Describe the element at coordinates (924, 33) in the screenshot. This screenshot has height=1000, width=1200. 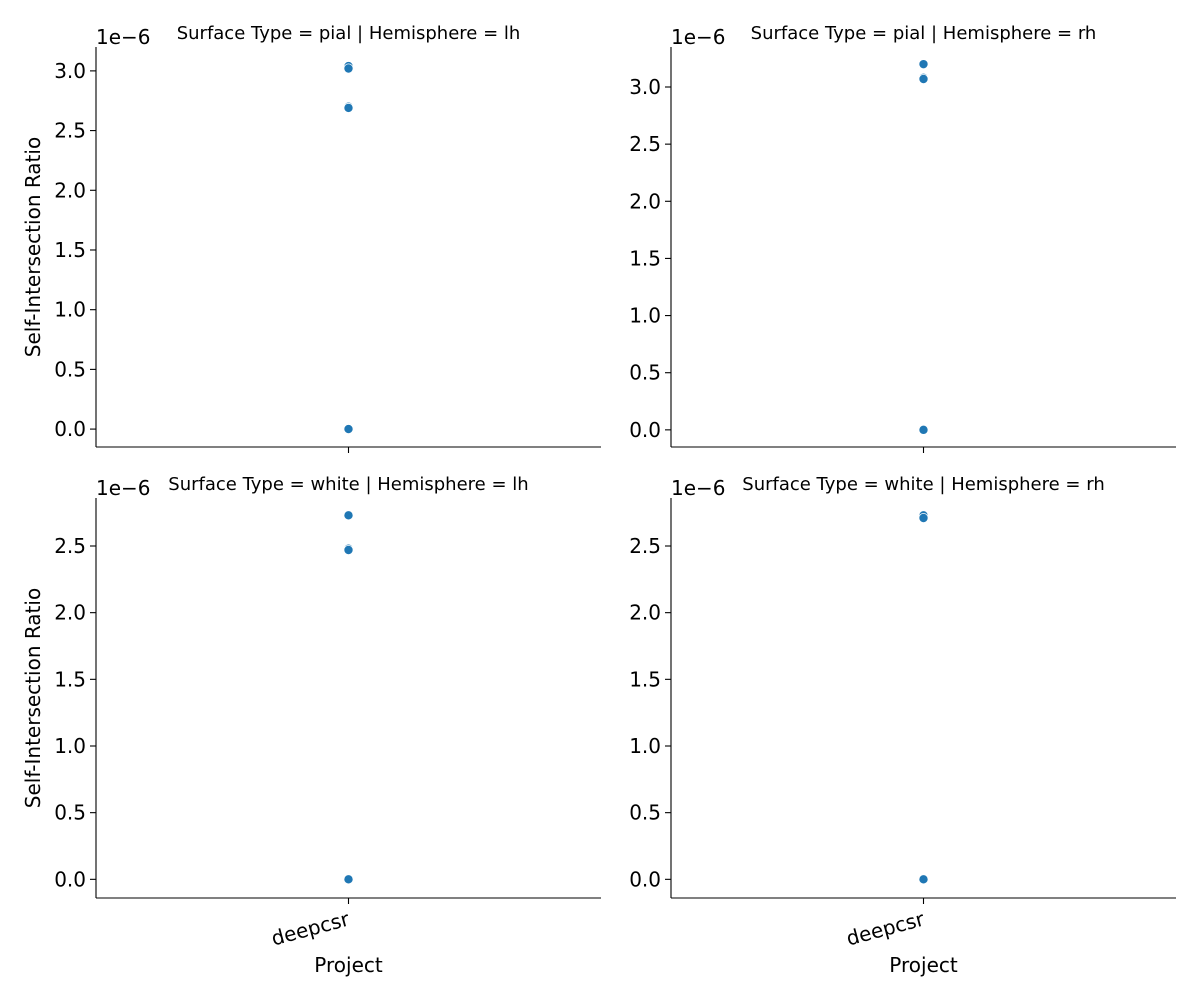
I see `panel-title: Surface Type = pial | Hemisphere = rh` at that location.